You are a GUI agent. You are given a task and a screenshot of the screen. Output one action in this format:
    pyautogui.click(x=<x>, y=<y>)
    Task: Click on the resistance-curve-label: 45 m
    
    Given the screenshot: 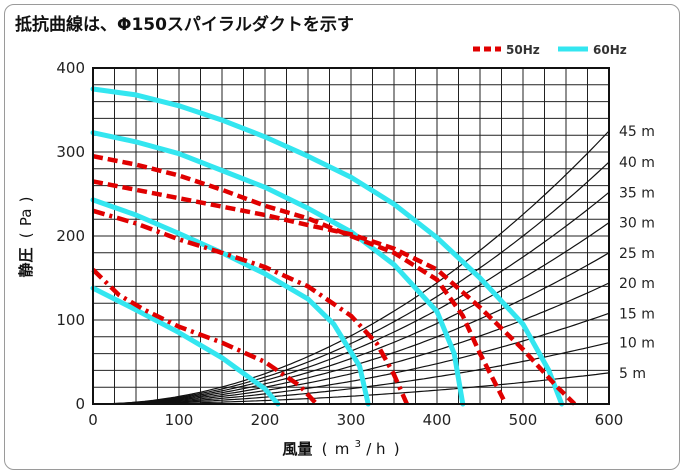 What is the action you would take?
    pyautogui.click(x=637, y=132)
    